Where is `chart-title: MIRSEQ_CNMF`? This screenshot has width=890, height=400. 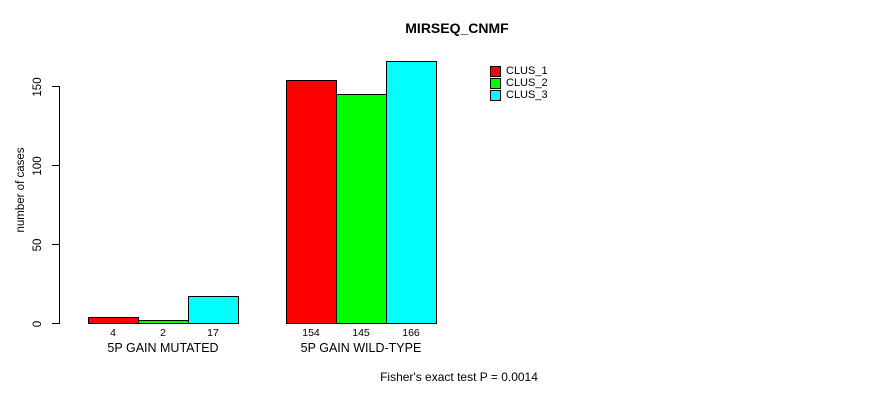
chart-title: MIRSEQ_CNMF is located at coordinates (457, 28).